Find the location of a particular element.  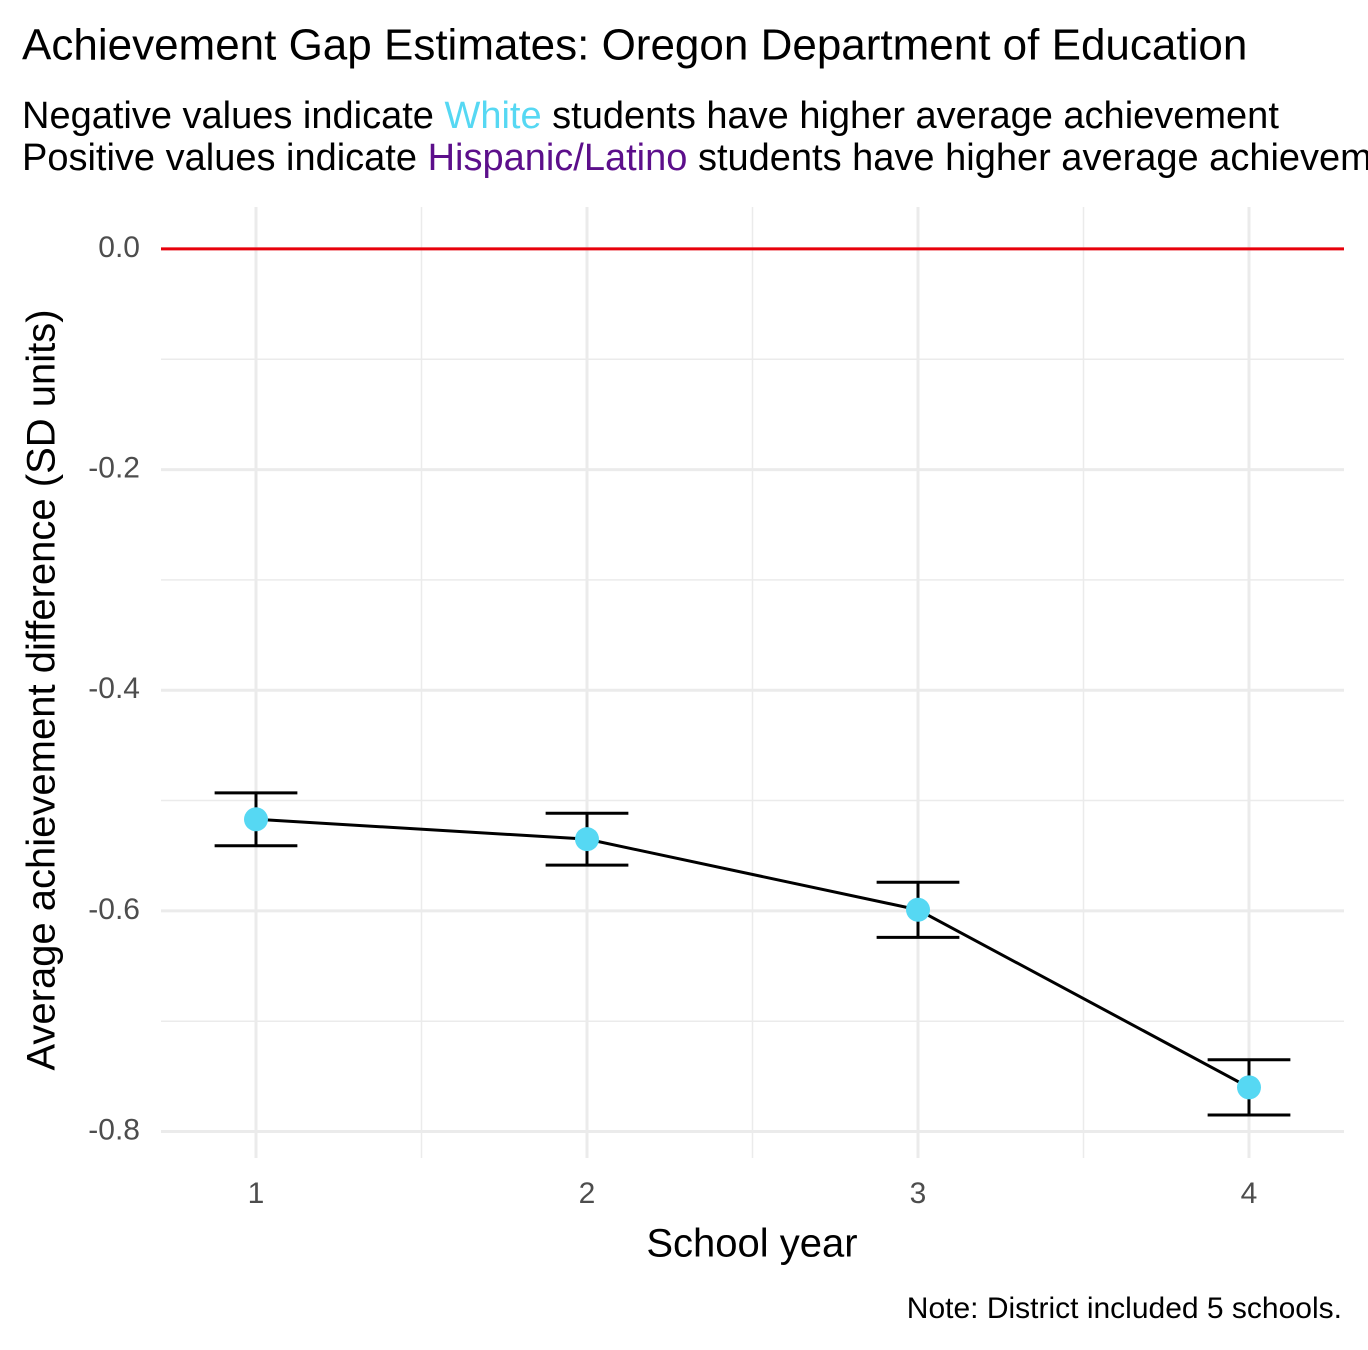

subtitle-group: White is located at coordinates (492, 116).